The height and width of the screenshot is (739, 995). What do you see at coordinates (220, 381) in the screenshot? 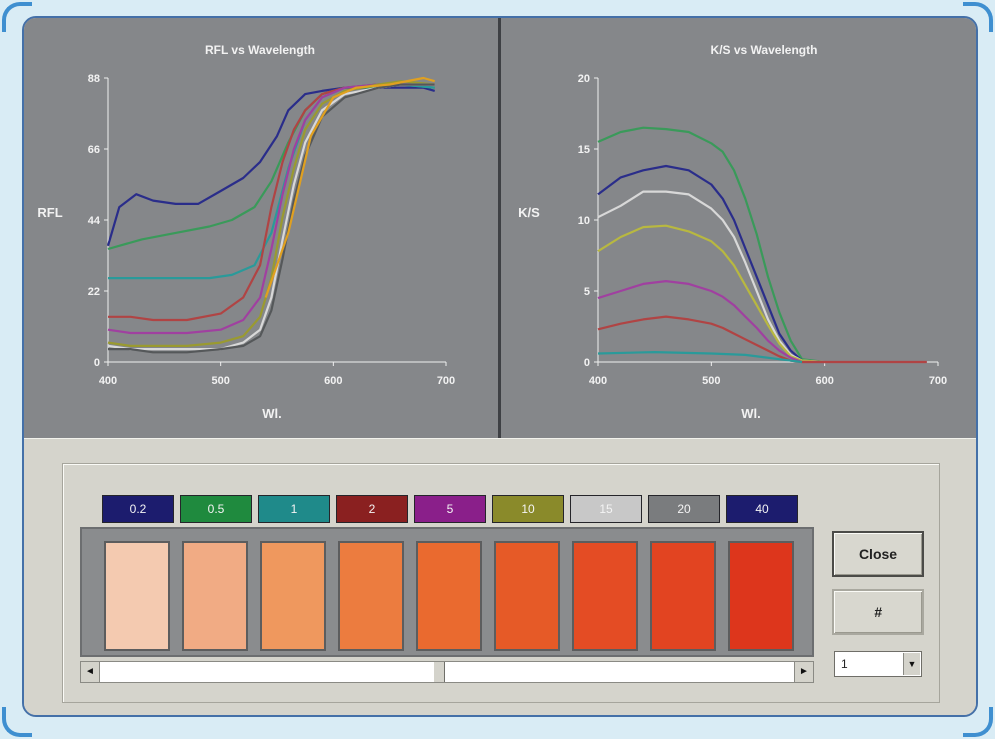
I see `chart0-x-tick-label: 500` at bounding box center [220, 381].